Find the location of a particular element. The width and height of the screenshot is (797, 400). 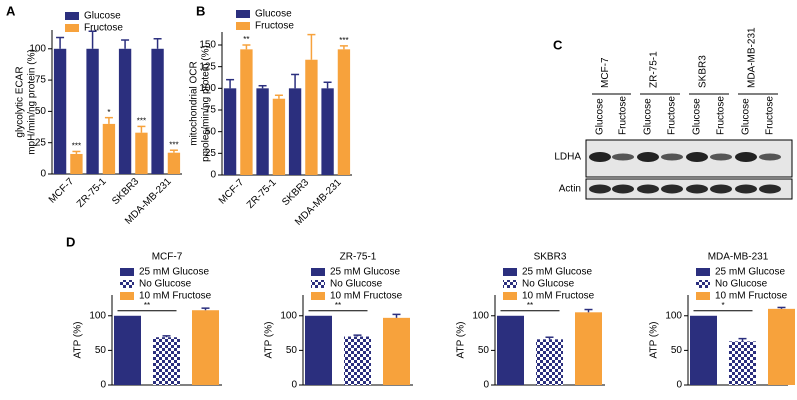

y-tick-label: 150 is located at coordinates (207, 45).